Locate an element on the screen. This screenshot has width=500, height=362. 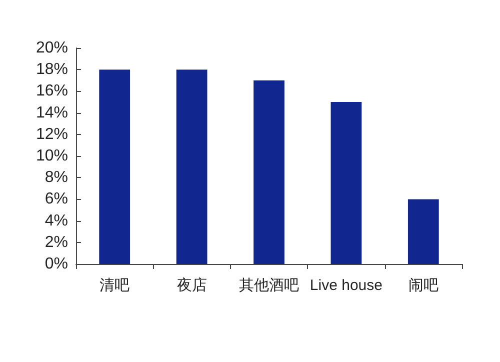
y-tick-label: 4% is located at coordinates (56, 221).